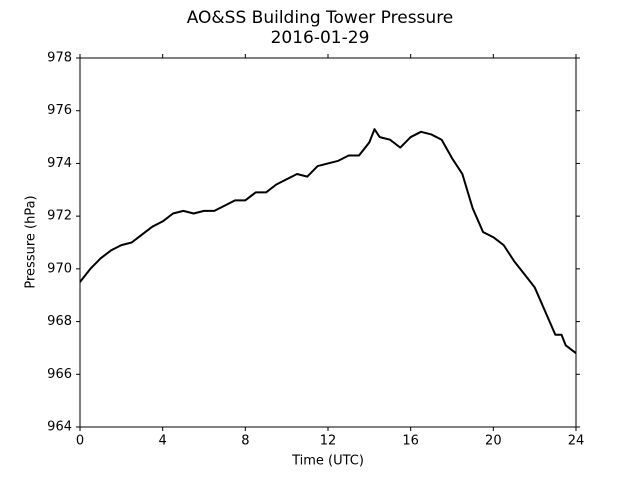 This screenshot has width=640, height=480. What do you see at coordinates (59, 216) in the screenshot?
I see `y-tick-label: 972` at bounding box center [59, 216].